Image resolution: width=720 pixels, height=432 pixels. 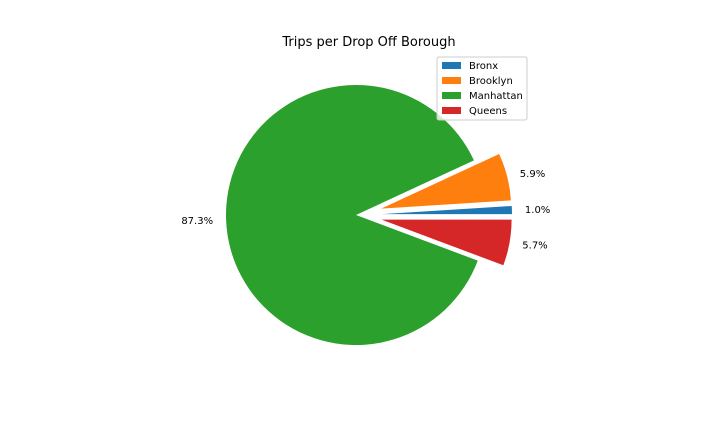 I want to click on pie-label-queens: 5.7%, so click(x=534, y=246).